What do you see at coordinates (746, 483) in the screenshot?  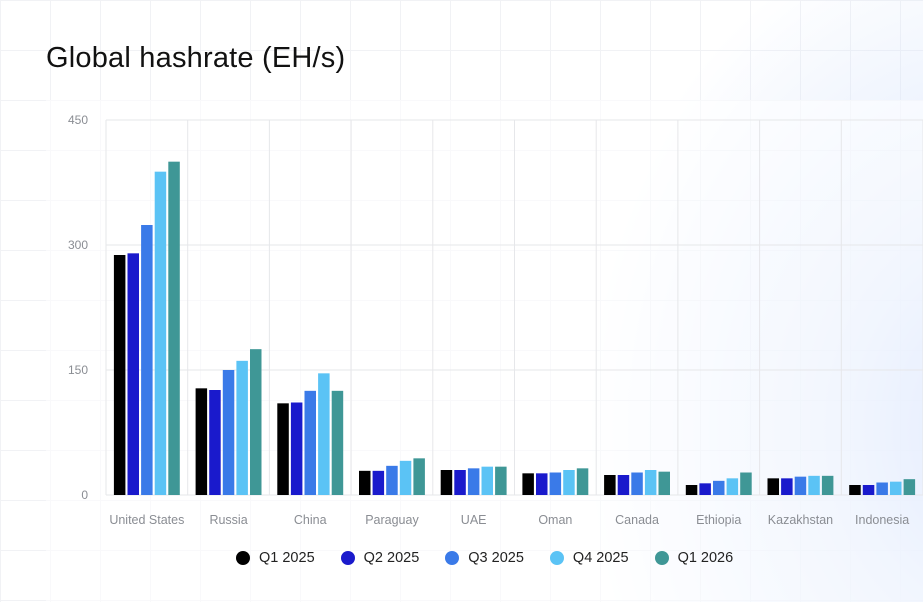 I see `bar-ethiopia-q1-2026` at bounding box center [746, 483].